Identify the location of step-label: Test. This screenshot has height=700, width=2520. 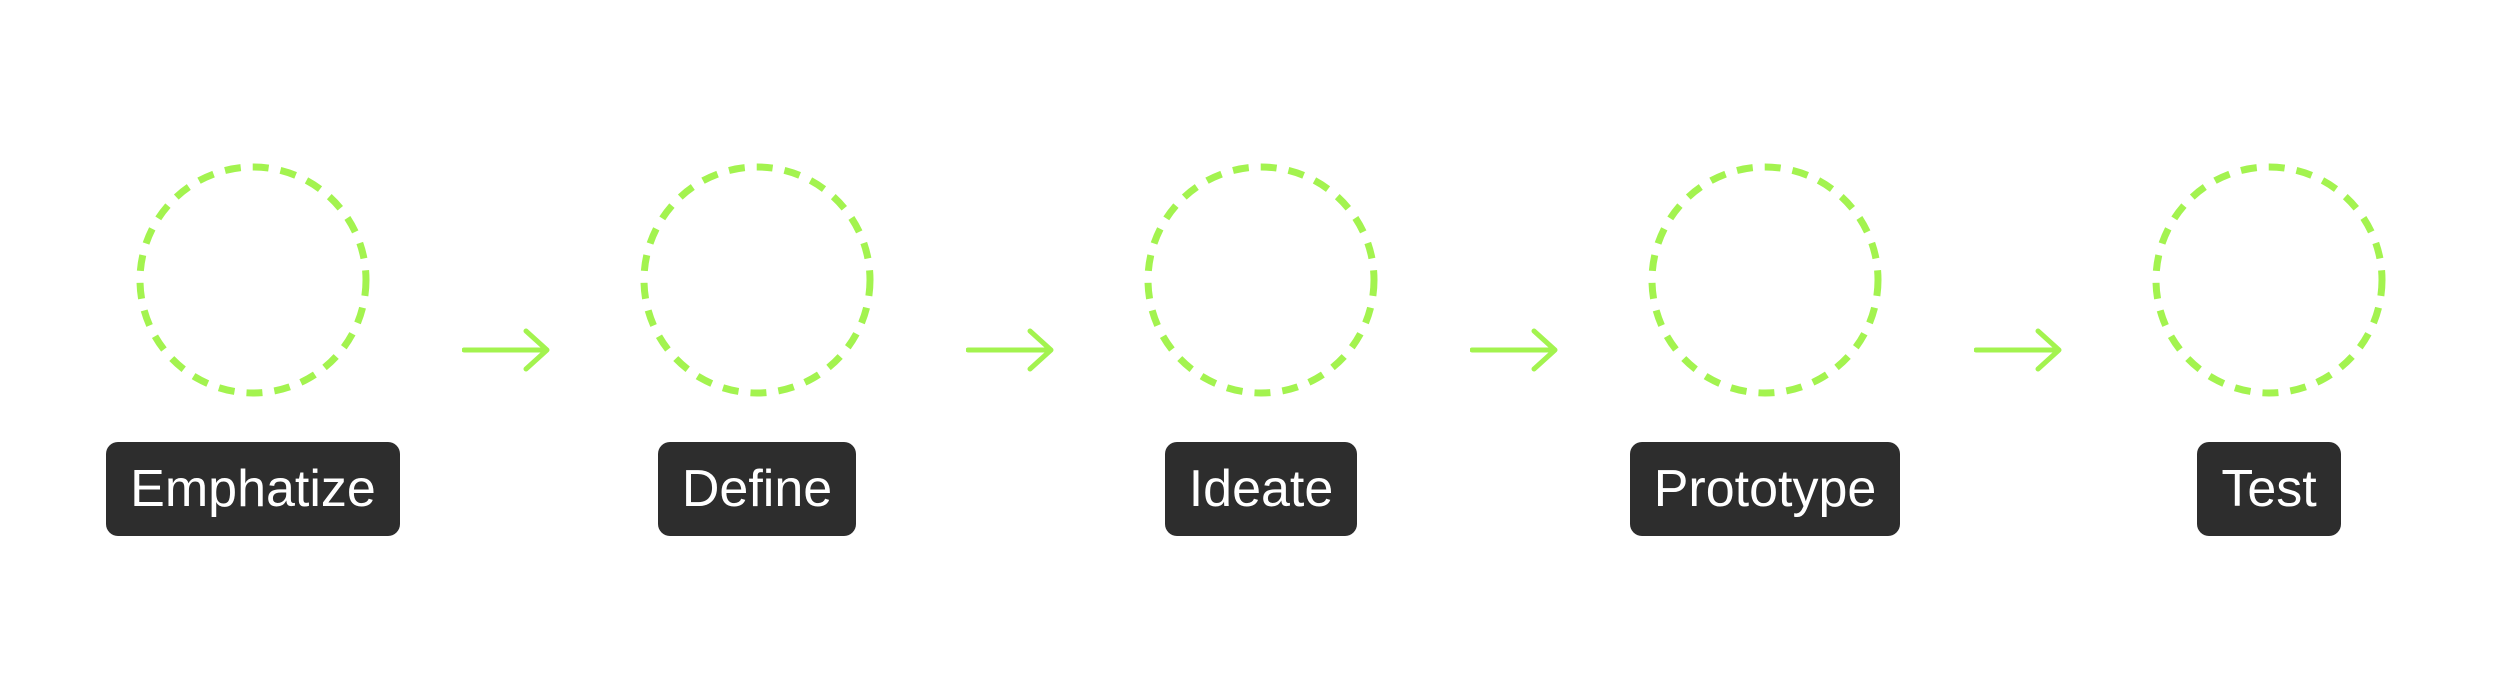
(2269, 489).